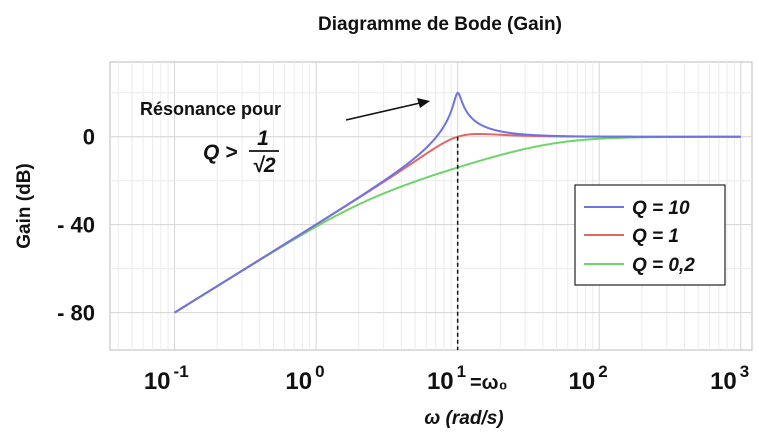 The image size is (759, 439). I want to click on annotation-arrow-shaft, so click(383, 111).